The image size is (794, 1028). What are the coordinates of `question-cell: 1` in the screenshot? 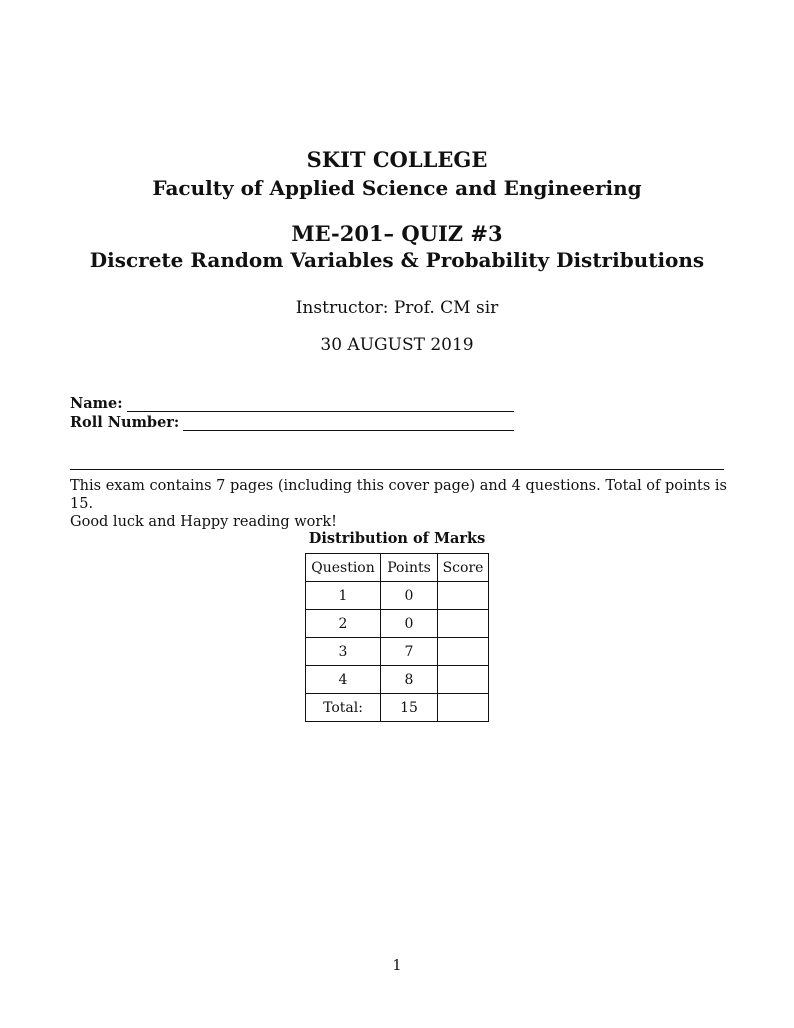 It's located at (343, 595).